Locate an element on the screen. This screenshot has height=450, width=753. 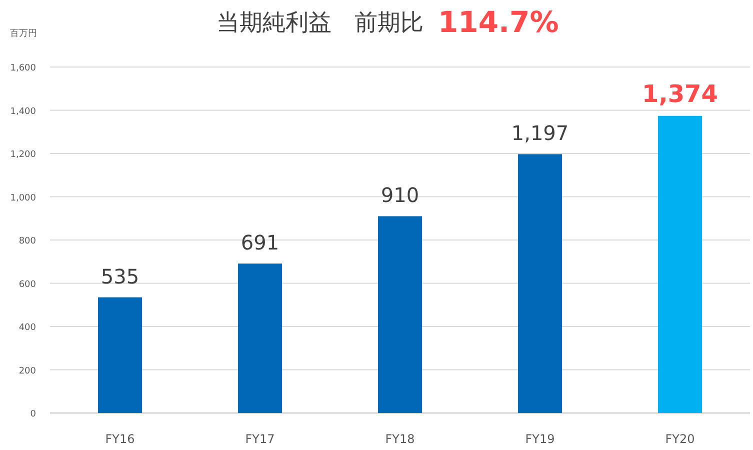
data-label: 910 is located at coordinates (400, 195).